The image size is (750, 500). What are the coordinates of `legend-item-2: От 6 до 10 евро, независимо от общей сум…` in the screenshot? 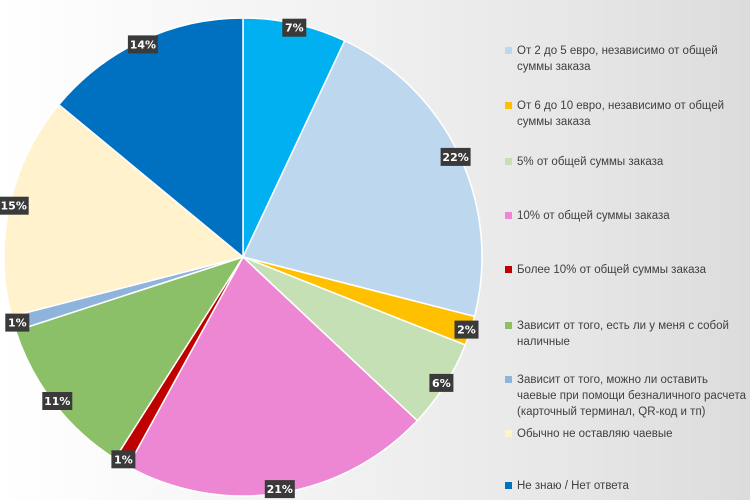 It's located at (627, 114).